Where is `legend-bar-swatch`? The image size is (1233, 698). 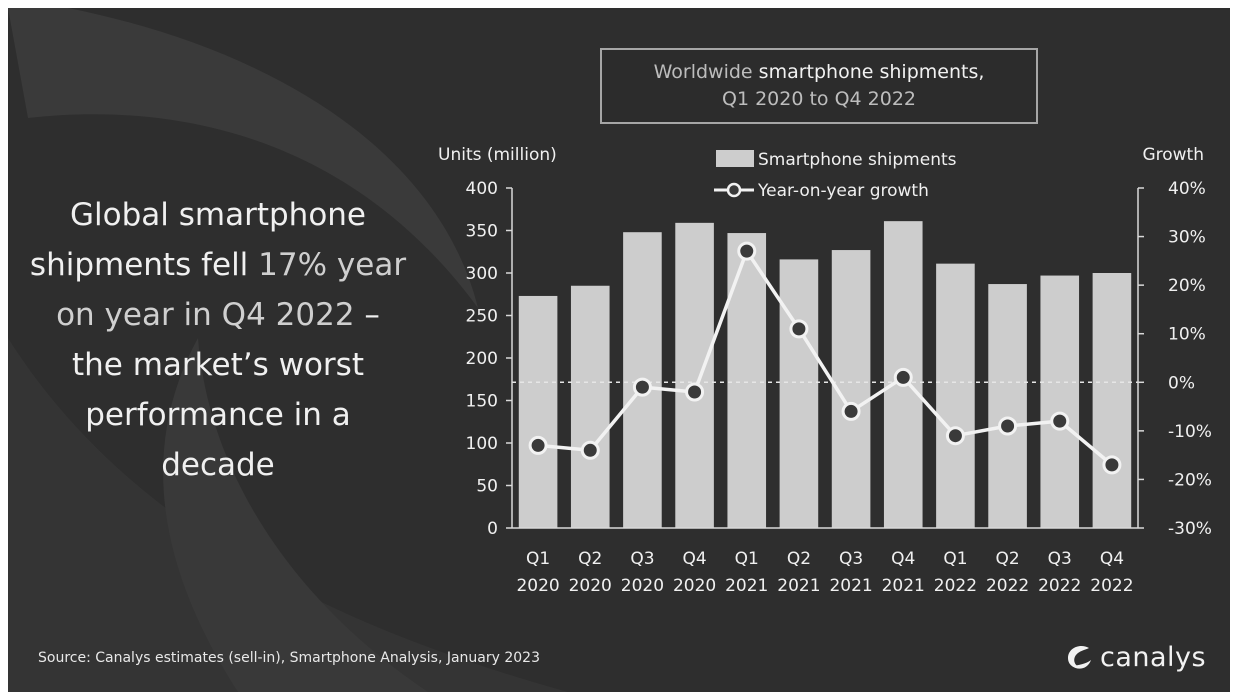
legend-bar-swatch is located at coordinates (735, 158).